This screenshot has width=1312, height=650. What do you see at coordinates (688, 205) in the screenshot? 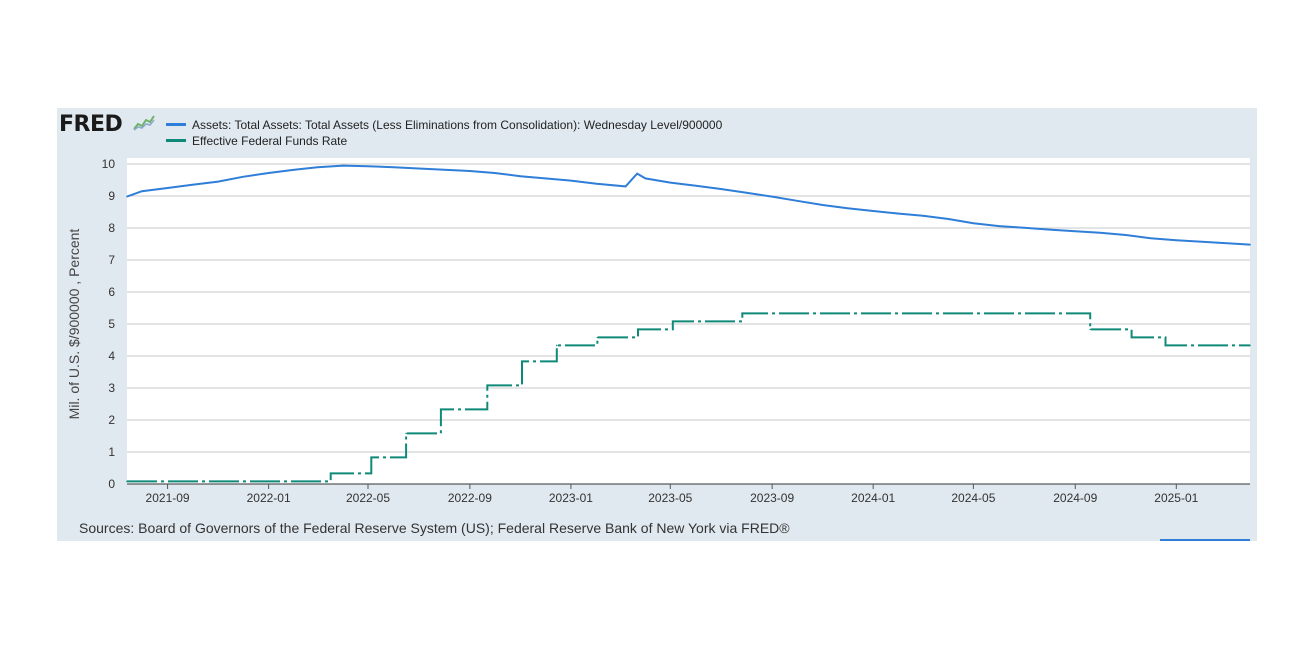
I see `series-line-assets` at bounding box center [688, 205].